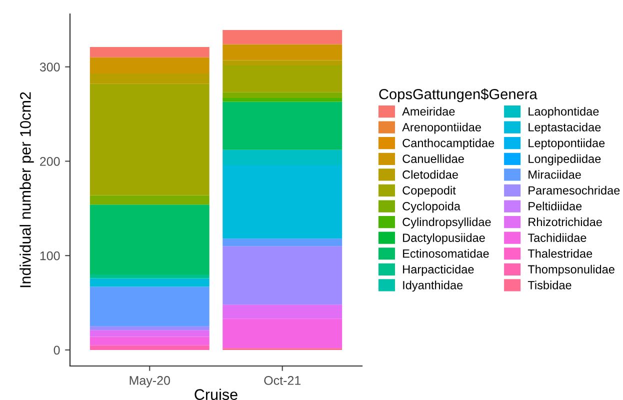 The image size is (623, 400). Describe the element at coordinates (571, 270) in the screenshot. I see `legend-label: Thompsonulidae` at that location.